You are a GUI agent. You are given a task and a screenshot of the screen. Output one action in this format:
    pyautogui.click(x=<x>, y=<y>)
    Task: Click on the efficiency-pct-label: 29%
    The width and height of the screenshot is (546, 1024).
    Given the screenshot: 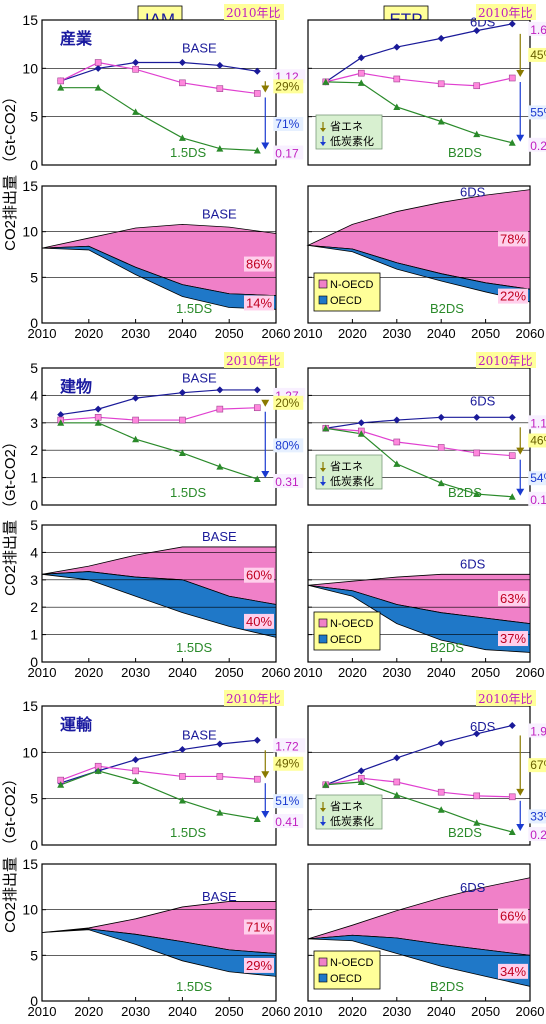 What is the action you would take?
    pyautogui.click(x=287, y=86)
    